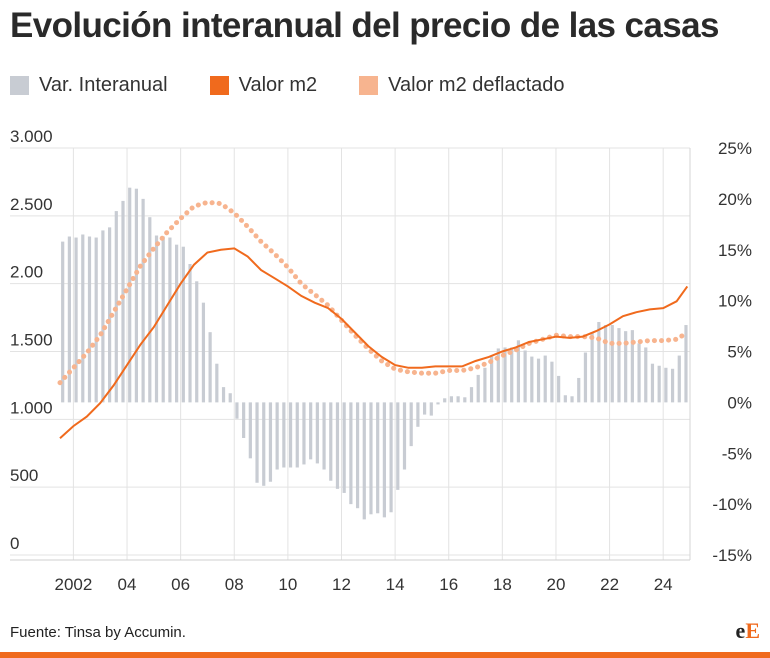  I want to click on y-right-tick-label-0: 25%, so click(735, 148).